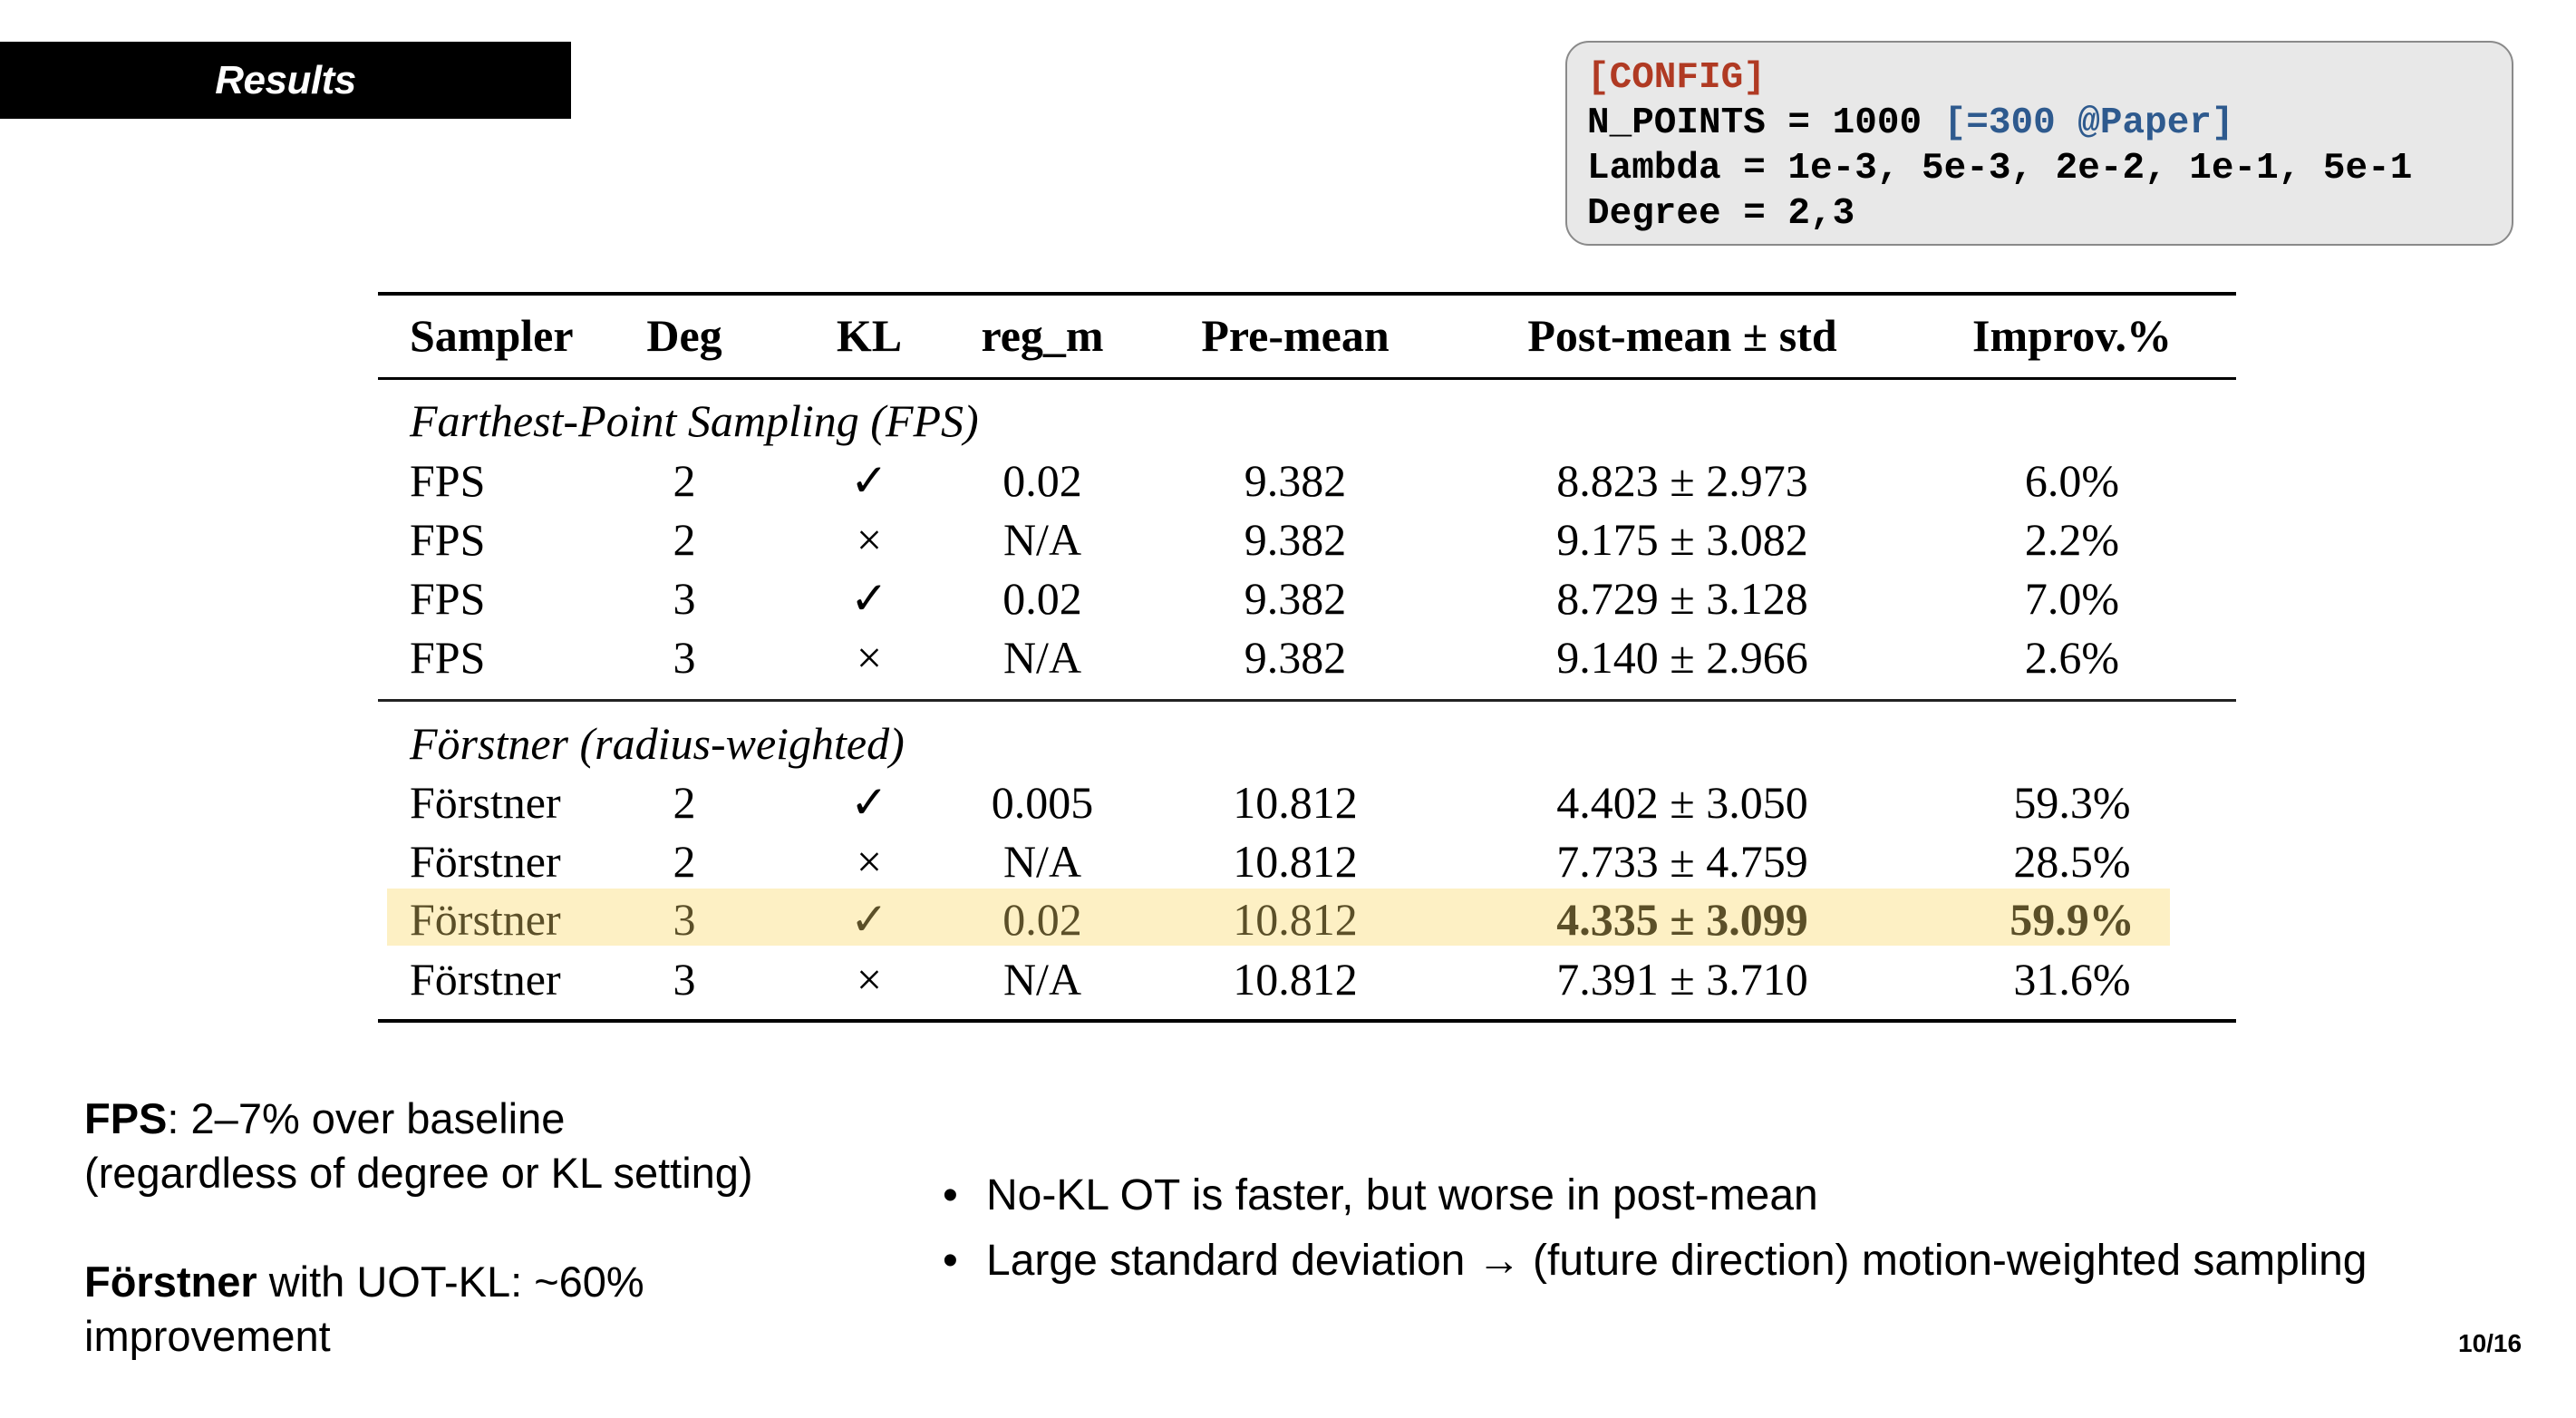 Image resolution: width=2576 pixels, height=1418 pixels. What do you see at coordinates (1676, 78) in the screenshot?
I see `config-header: [CONFIG]` at bounding box center [1676, 78].